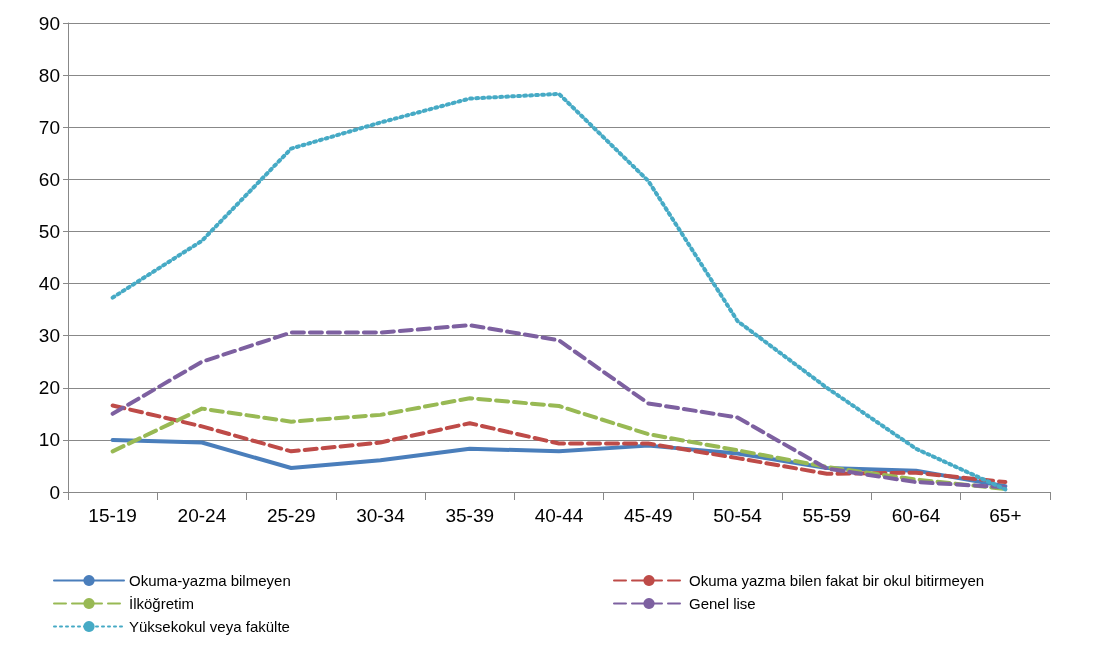  I want to click on x-tick-label: 40-44, so click(559, 515).